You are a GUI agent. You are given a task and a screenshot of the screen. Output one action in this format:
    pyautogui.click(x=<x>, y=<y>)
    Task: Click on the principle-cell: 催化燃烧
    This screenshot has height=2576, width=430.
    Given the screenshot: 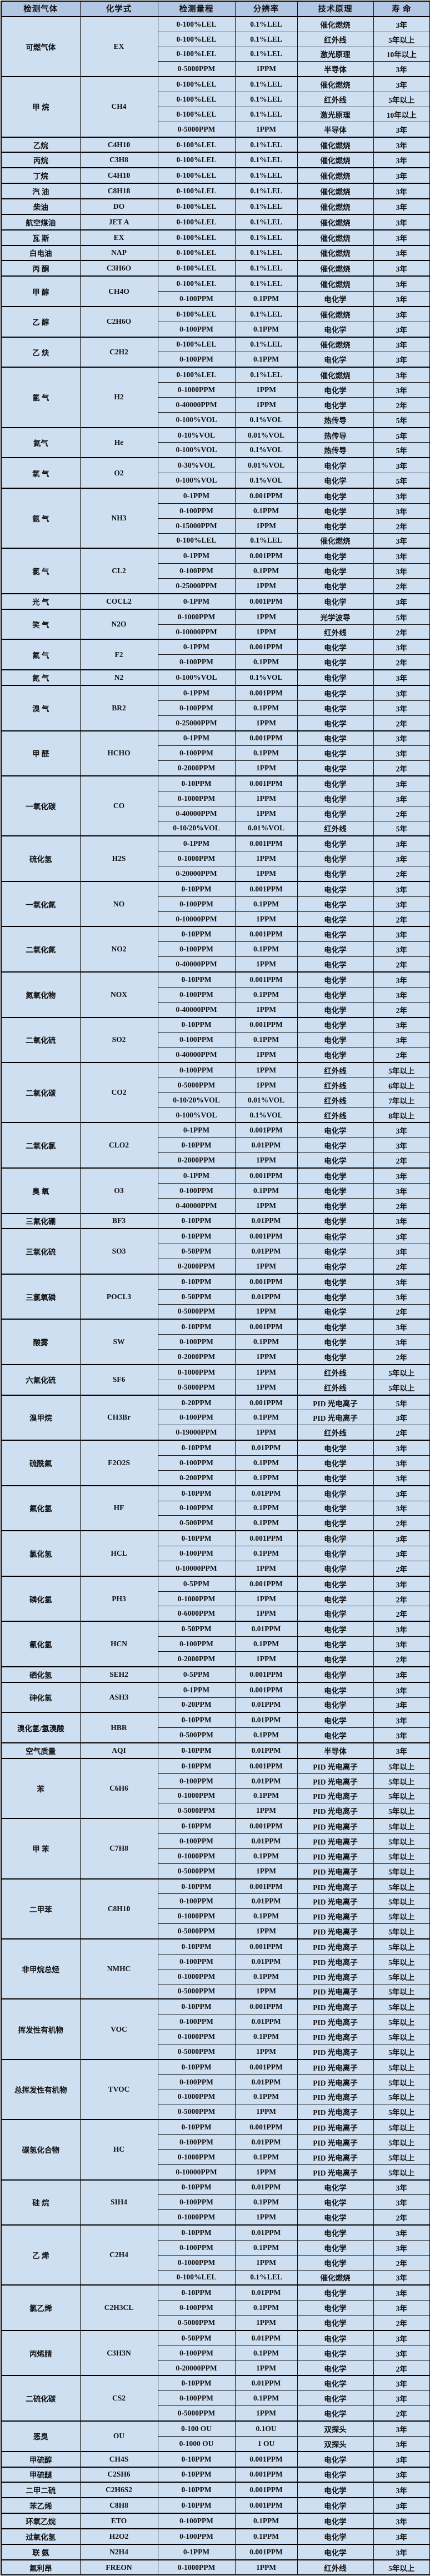 What is the action you would take?
    pyautogui.click(x=335, y=269)
    